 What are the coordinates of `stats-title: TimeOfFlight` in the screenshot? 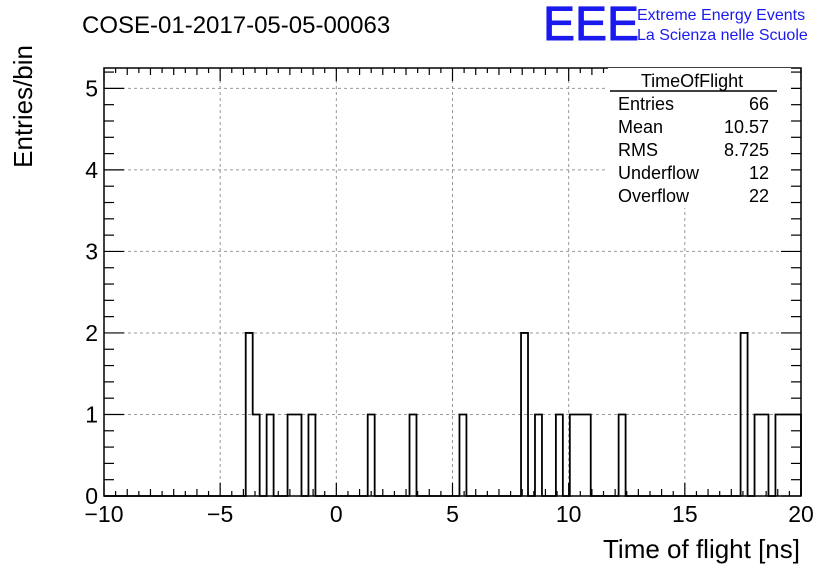 It's located at (692, 81).